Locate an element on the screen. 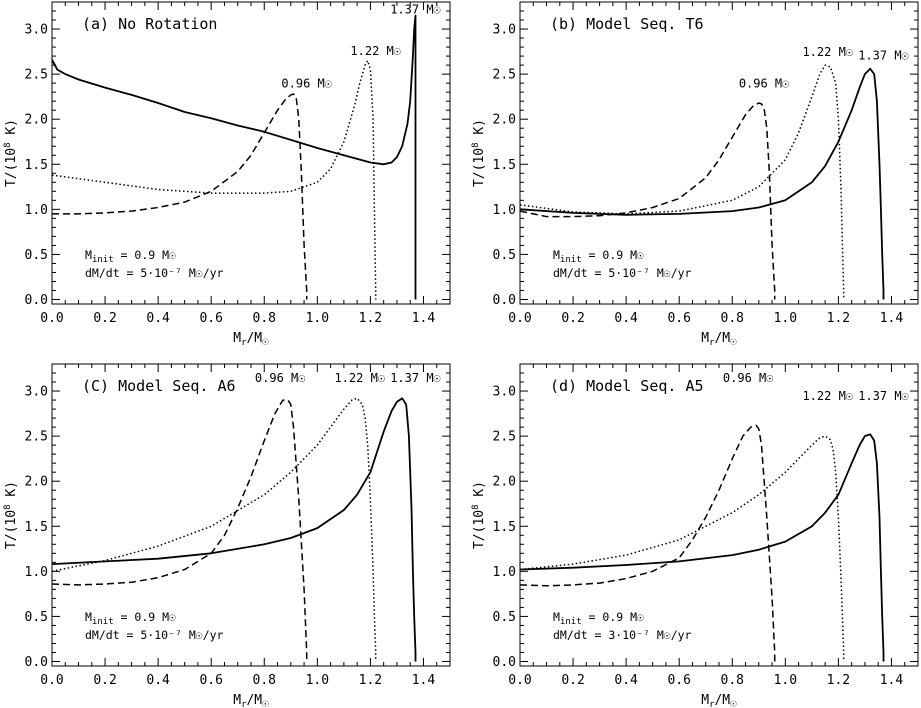 The height and width of the screenshot is (708, 921). annotation-accretion-rate: dM/dt = 3·10⁻⁷ M☉/yr is located at coordinates (622, 635).